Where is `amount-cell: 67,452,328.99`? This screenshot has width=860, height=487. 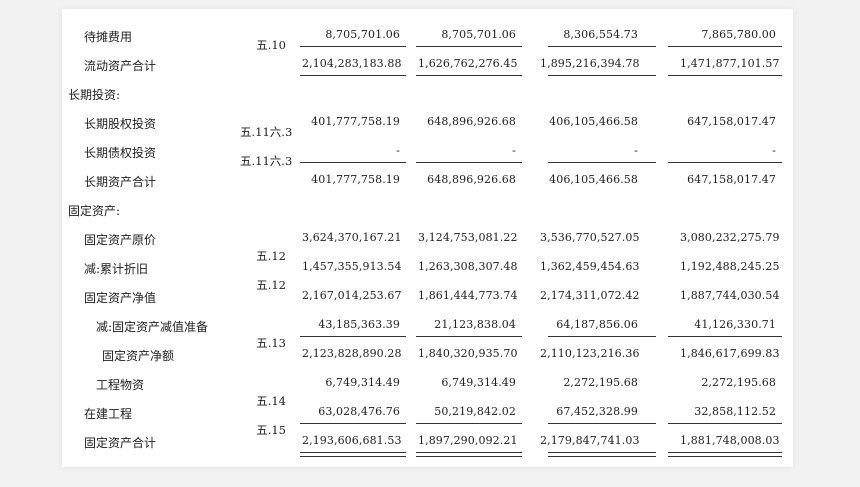 amount-cell: 67,452,328.99 is located at coordinates (597, 411).